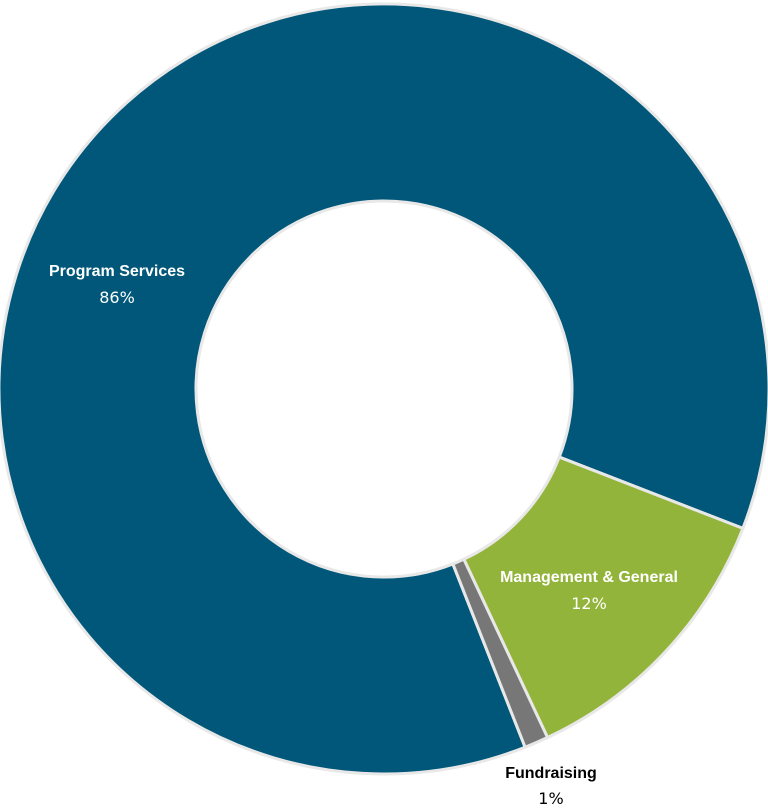 The width and height of the screenshot is (768, 808). Describe the element at coordinates (500, 653) in the screenshot. I see `slice-fundraising` at that location.